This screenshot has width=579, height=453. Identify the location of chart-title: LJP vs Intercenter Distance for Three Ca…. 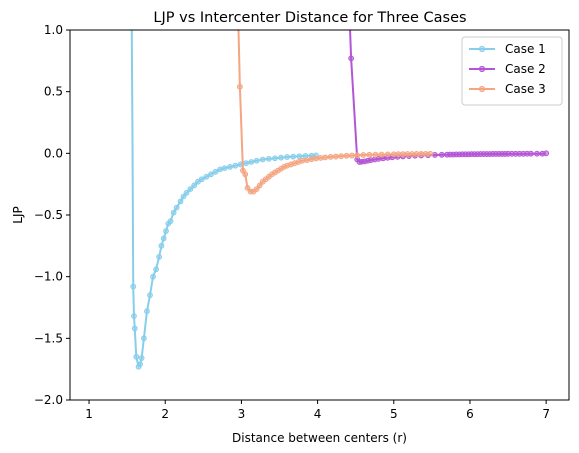
(309, 18).